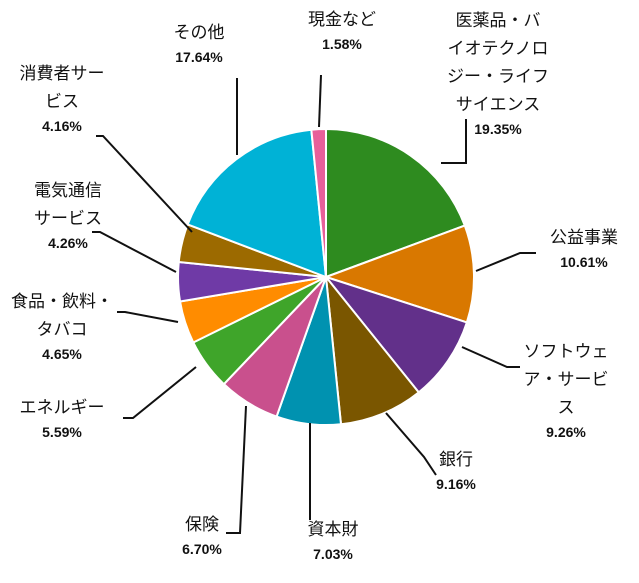 The height and width of the screenshot is (583, 639). I want to click on slice-category-label: ビス, so click(62, 102).